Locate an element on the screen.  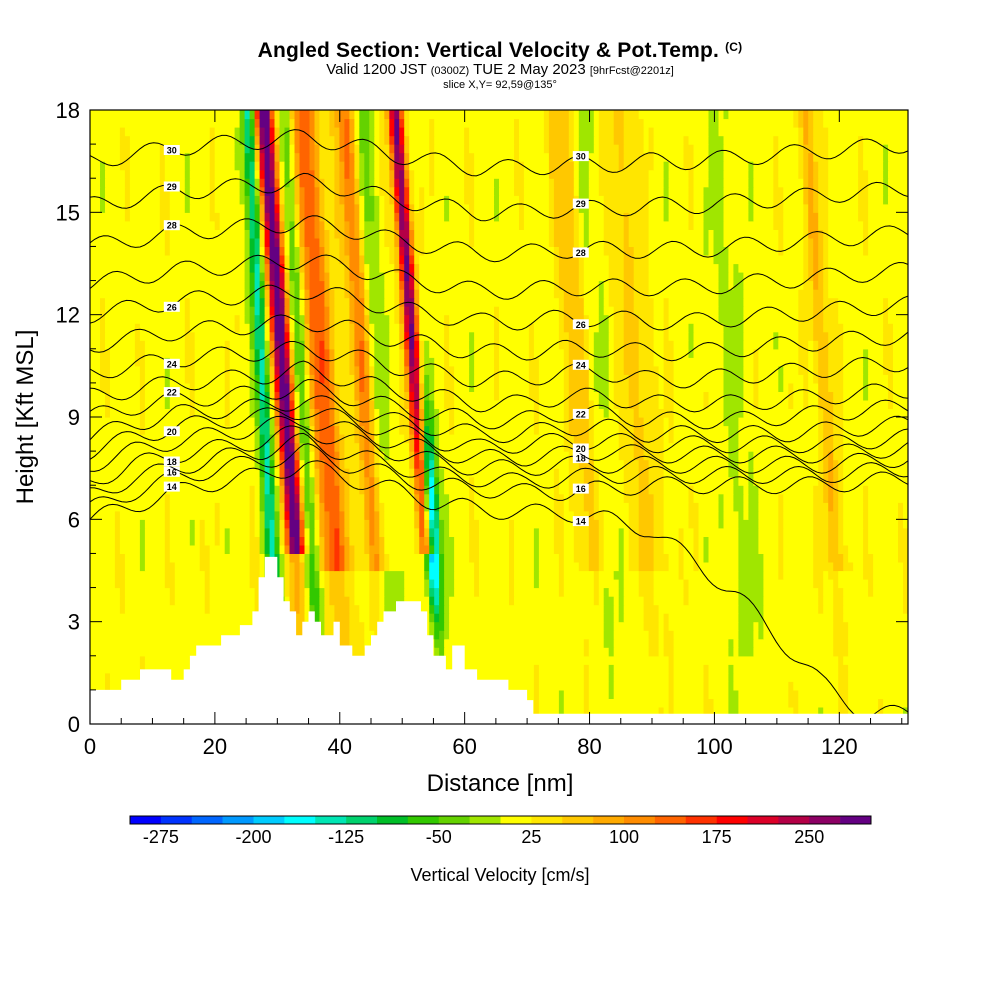
isentrope-label: 18 is located at coordinates (172, 462).